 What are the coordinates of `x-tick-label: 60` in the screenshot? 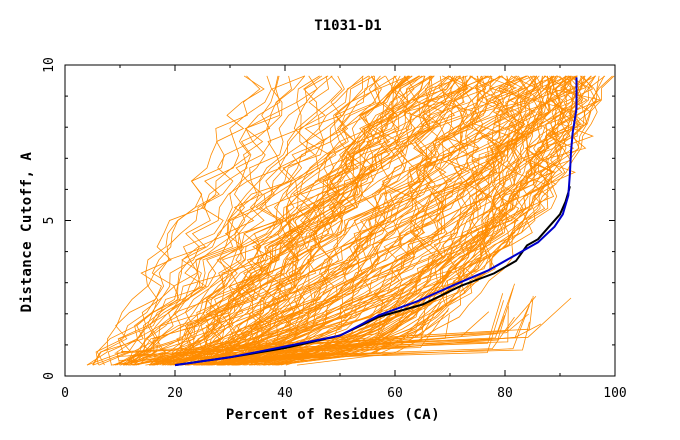 It's located at (395, 393).